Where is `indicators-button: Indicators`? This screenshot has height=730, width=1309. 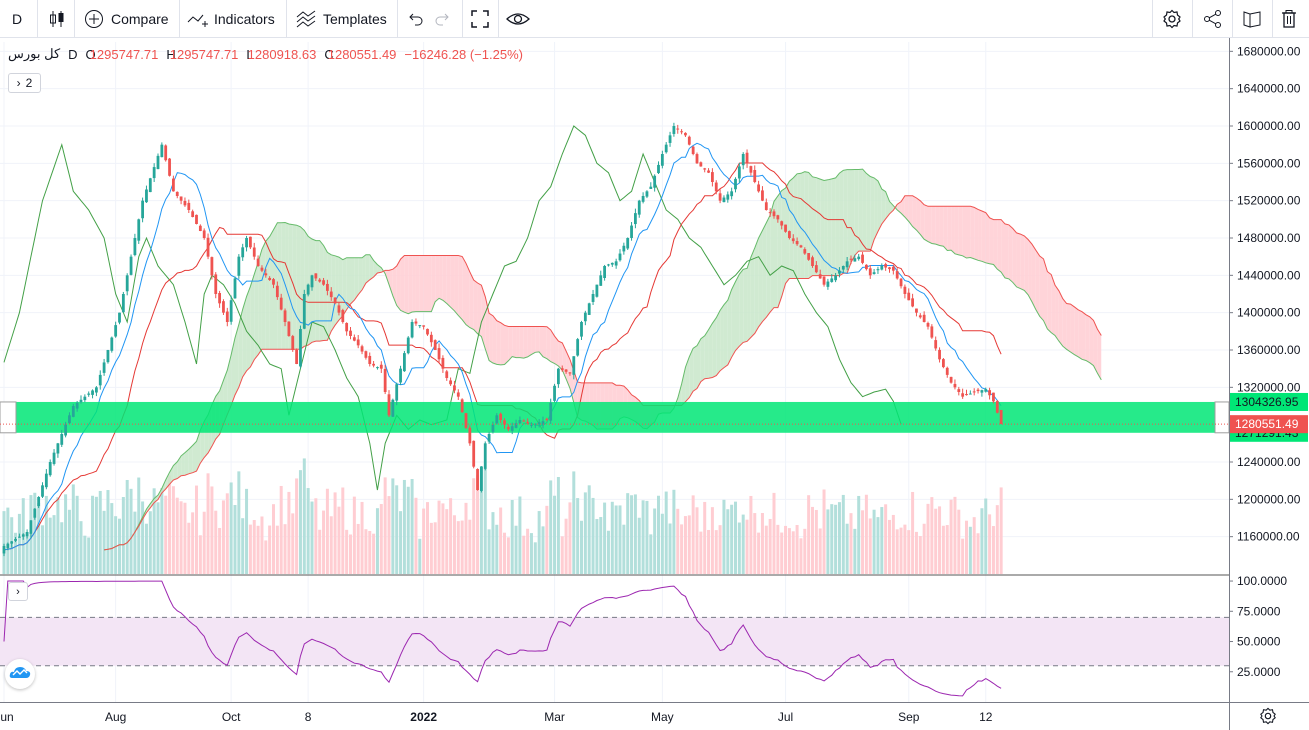 indicators-button: Indicators is located at coordinates (231, 18).